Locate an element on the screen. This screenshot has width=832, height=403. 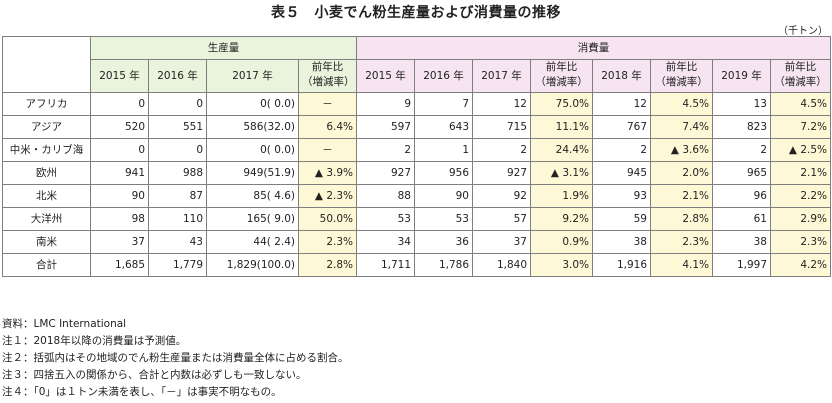
value-cell: 767 is located at coordinates (621, 127).